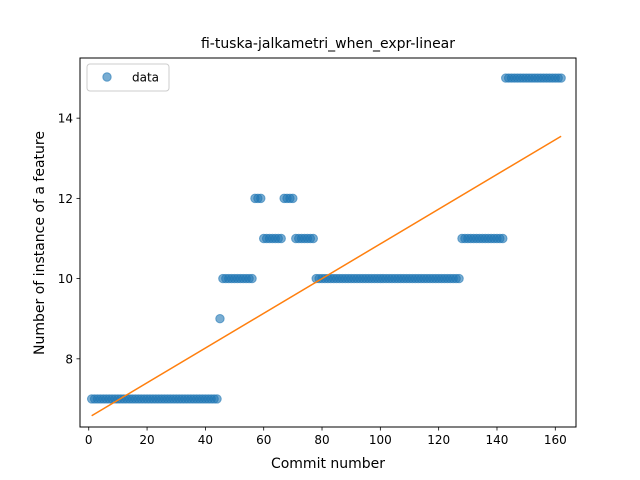 This screenshot has width=640, height=480. What do you see at coordinates (69, 239) in the screenshot?
I see `y-axis: 8 10 12 14` at bounding box center [69, 239].